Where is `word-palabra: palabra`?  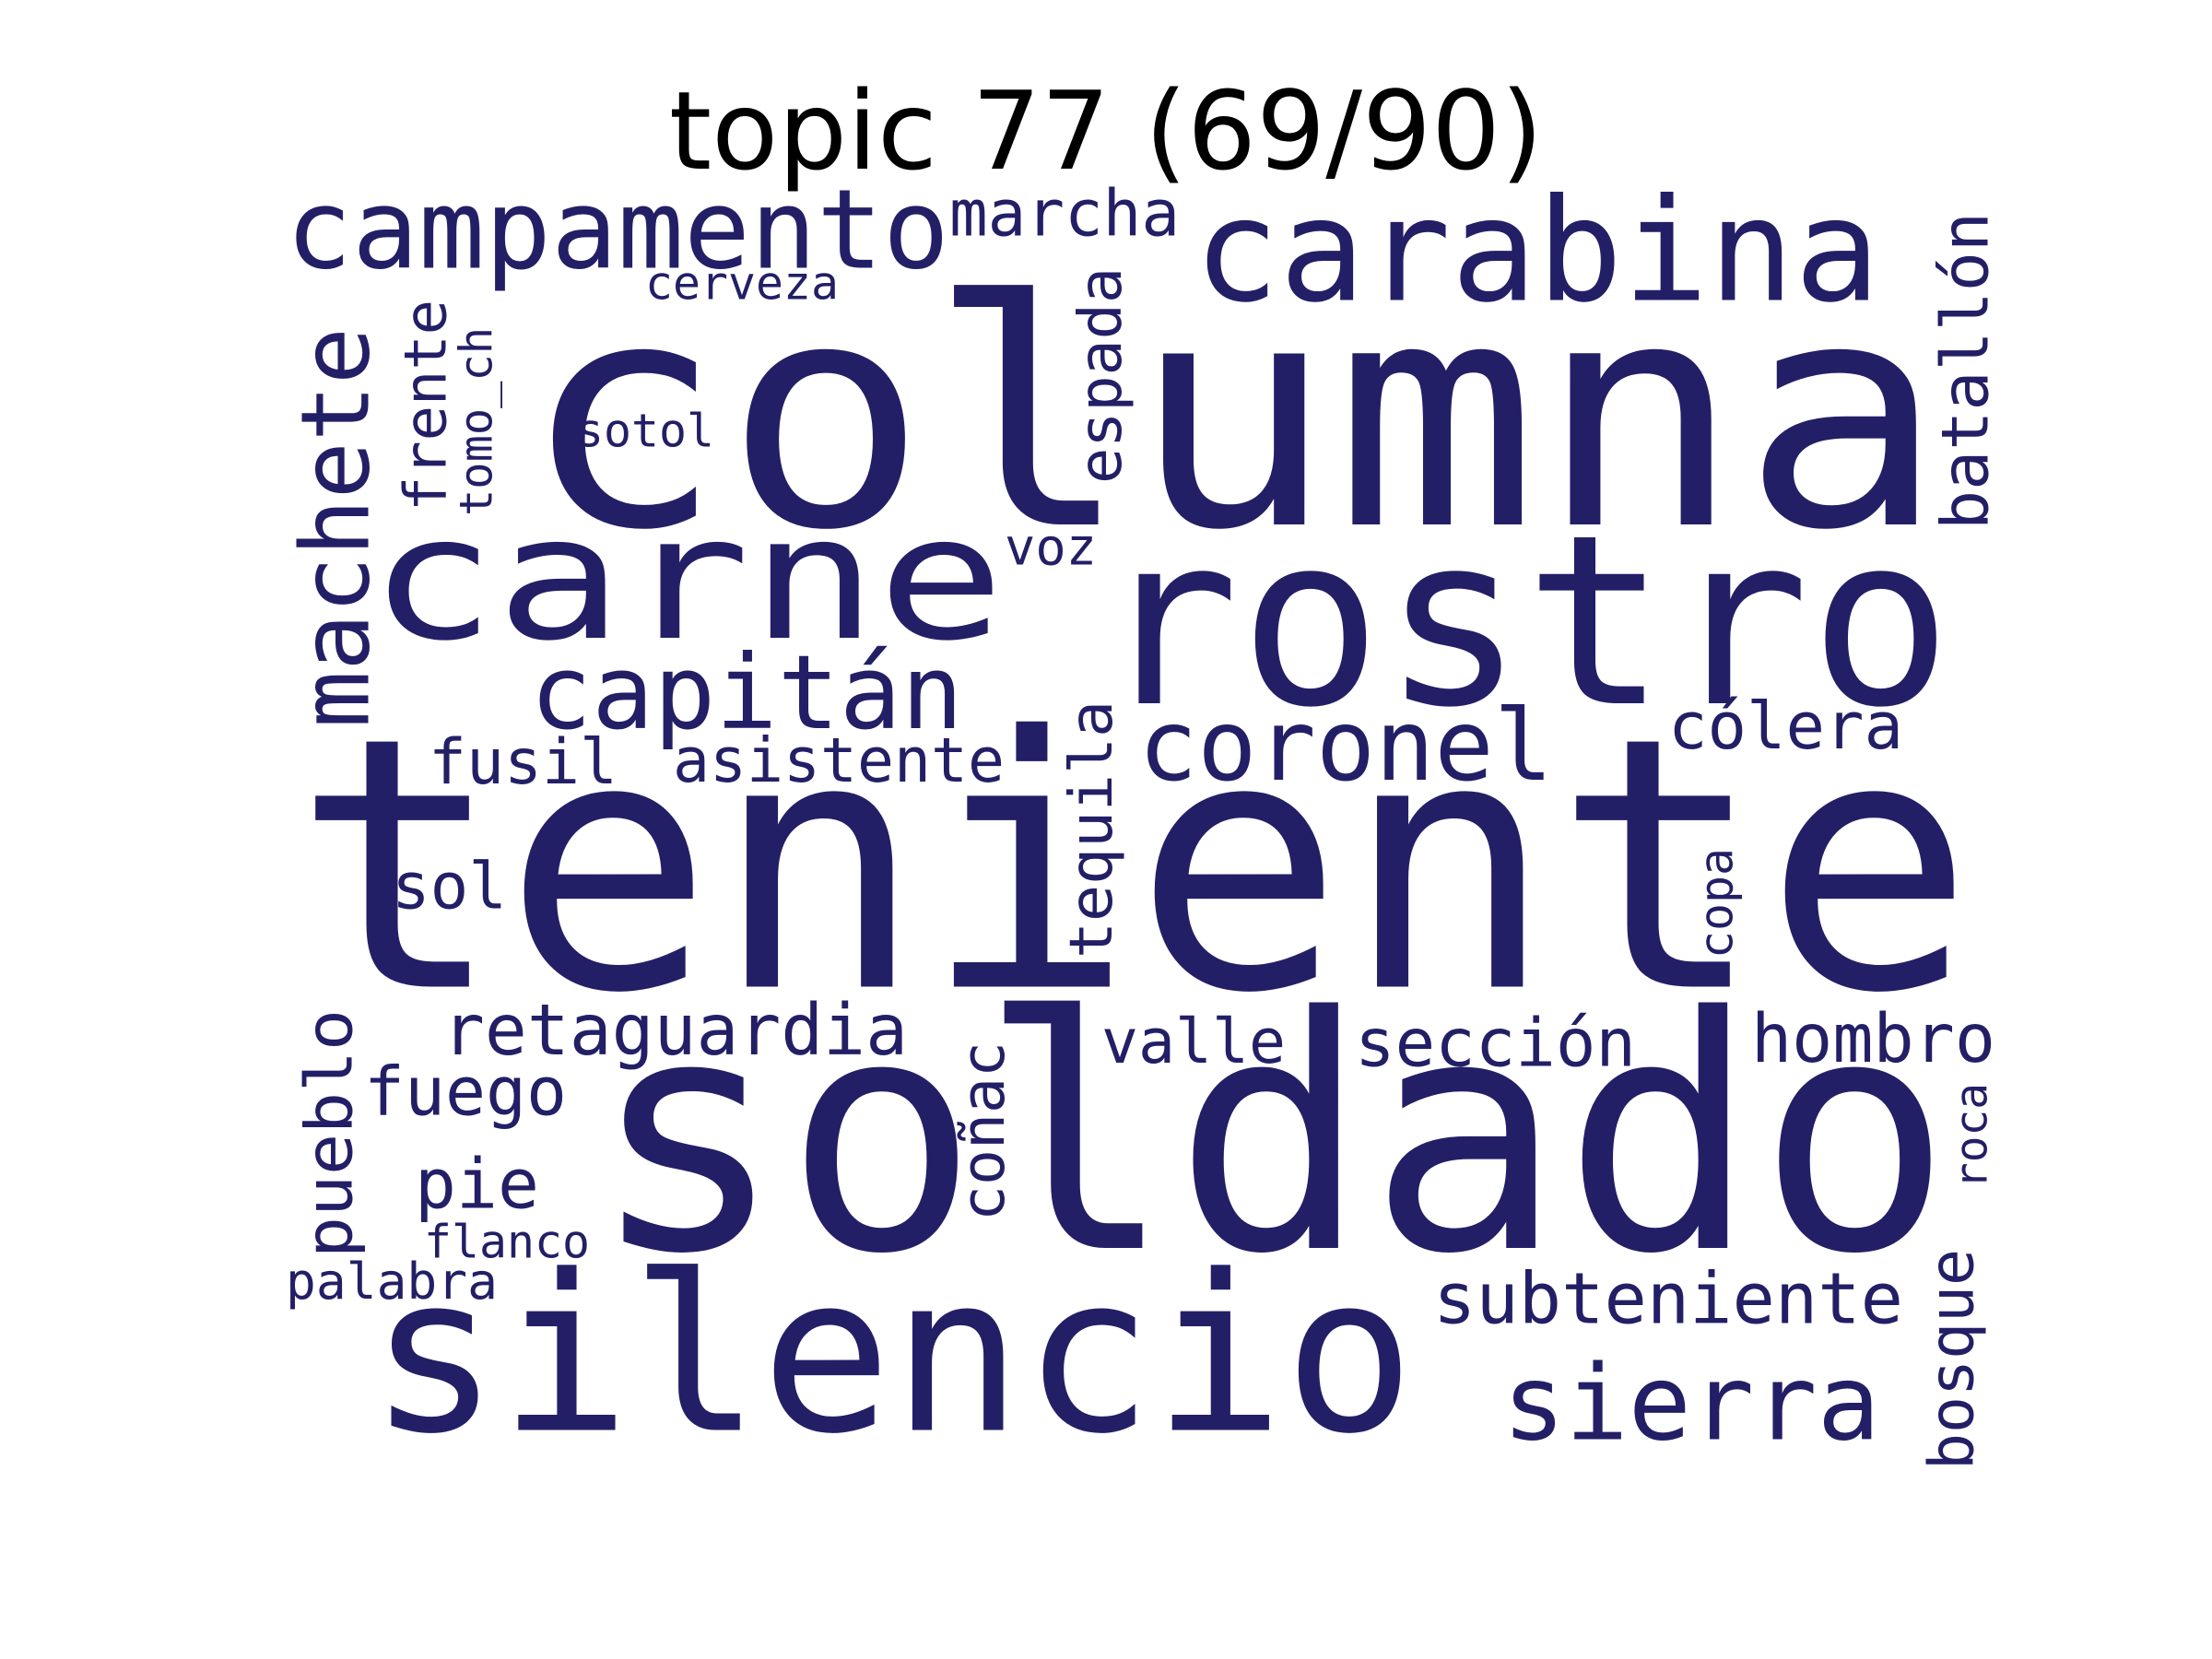 word-palabra: palabra is located at coordinates (392, 1281).